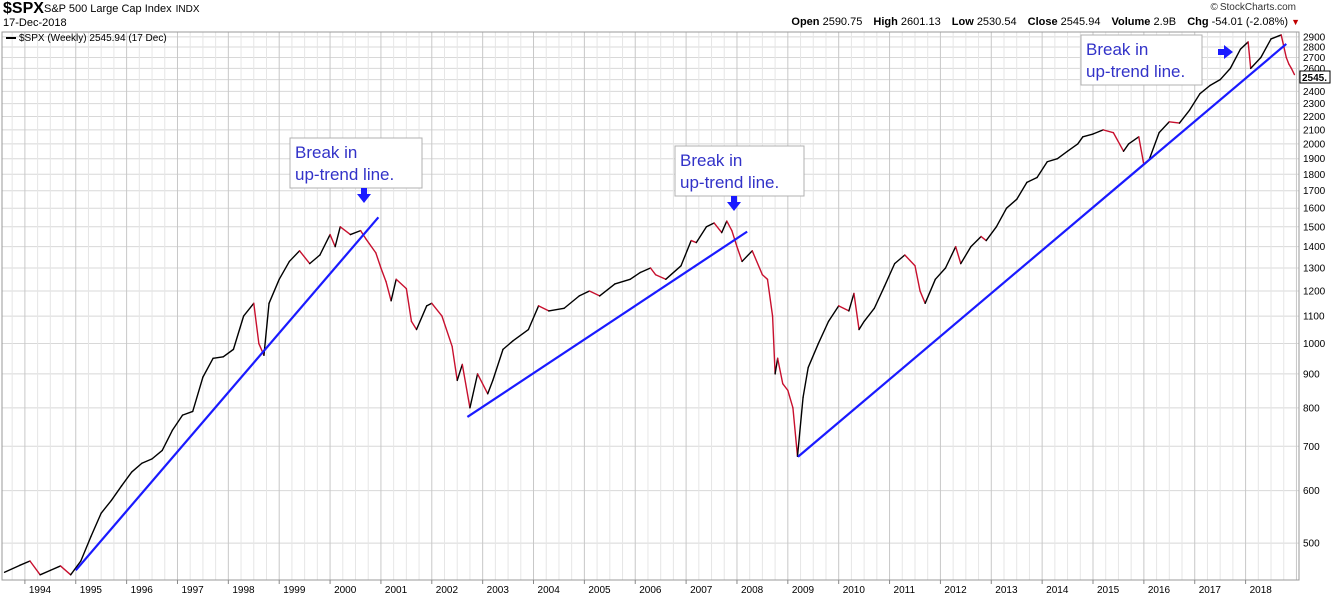  I want to click on copyright-symbol: ©, so click(1214, 7).